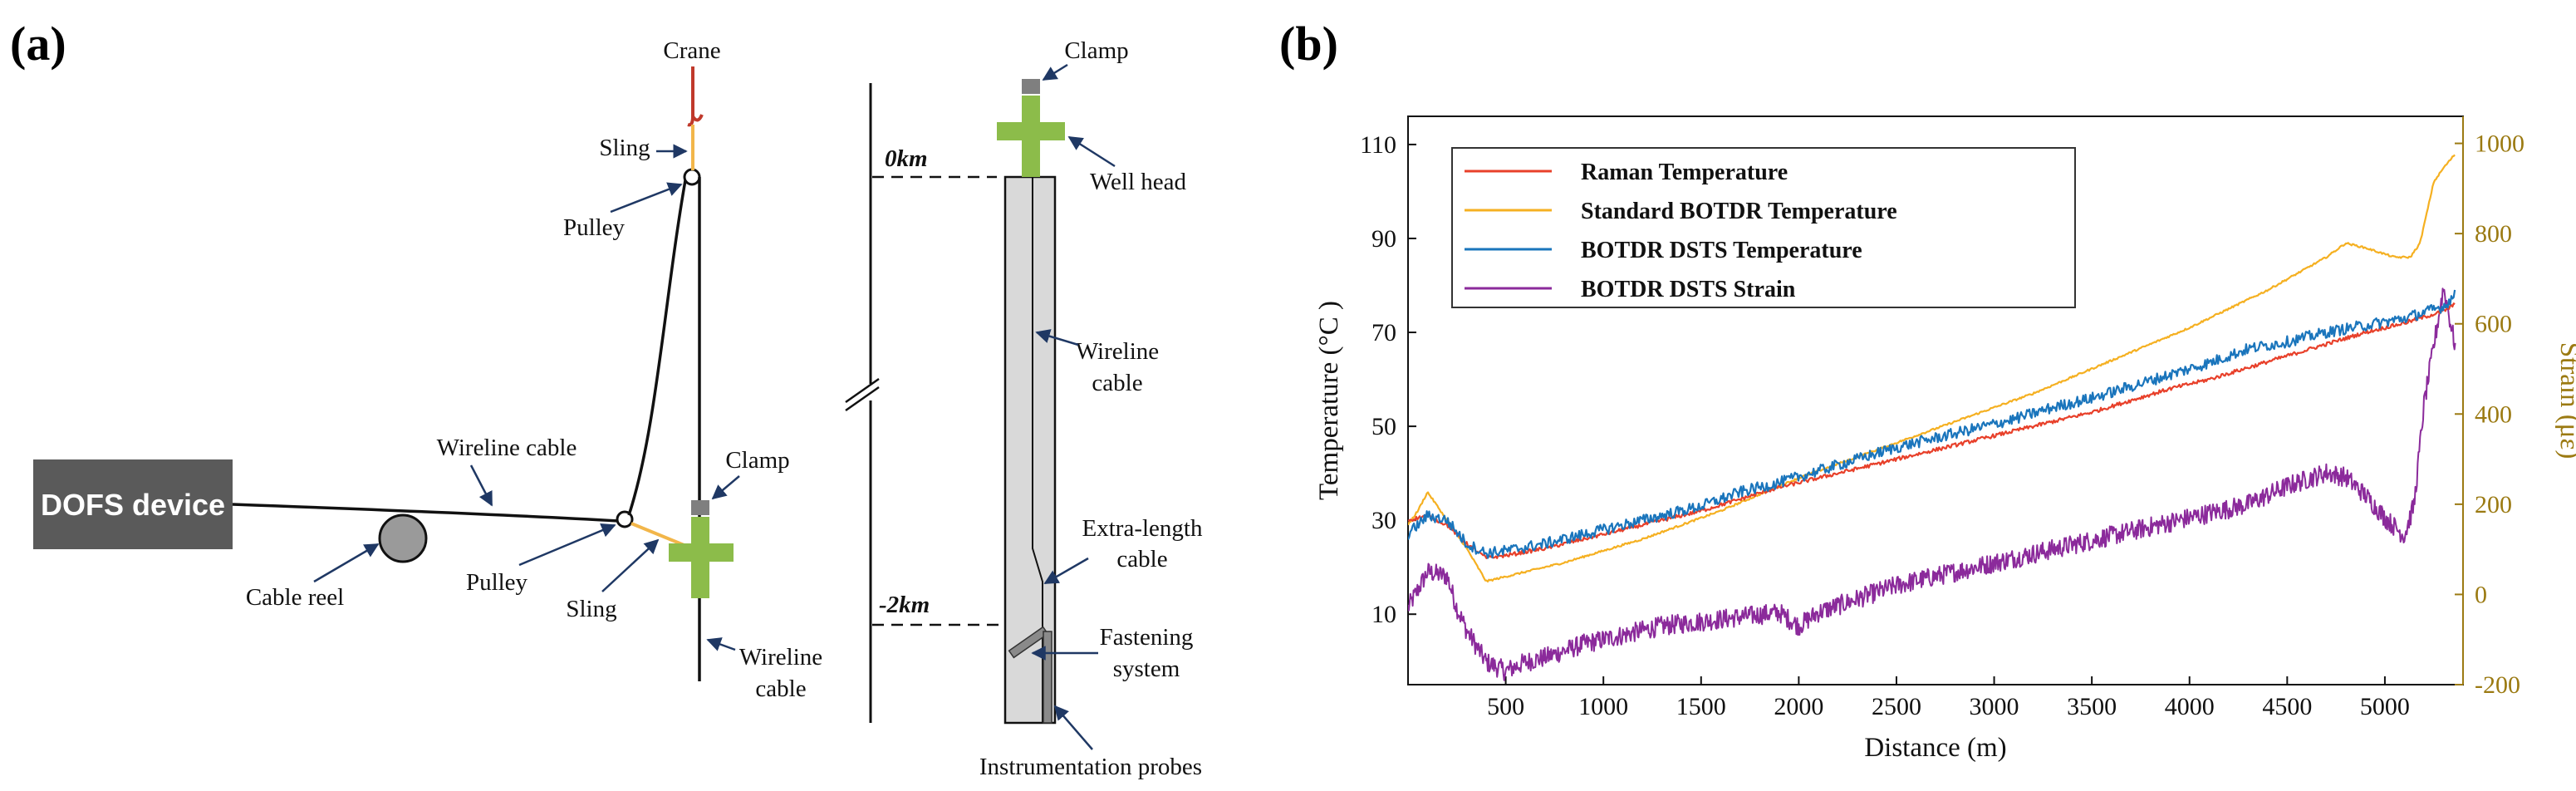 The width and height of the screenshot is (2576, 791). What do you see at coordinates (1505, 707) in the screenshot?
I see `x-tick-label: 500` at bounding box center [1505, 707].